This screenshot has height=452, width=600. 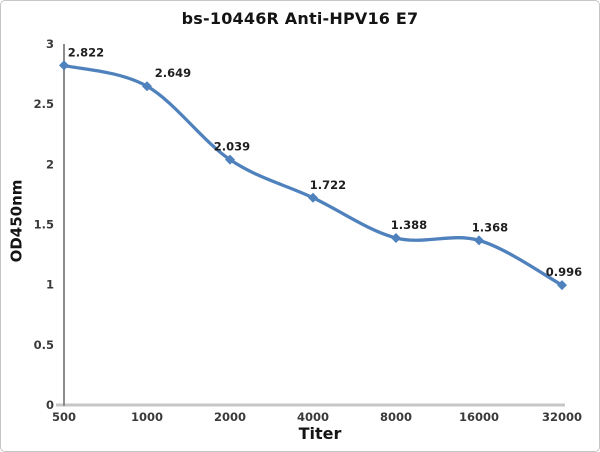 I want to click on x-axis-title: Titer, so click(x=320, y=433).